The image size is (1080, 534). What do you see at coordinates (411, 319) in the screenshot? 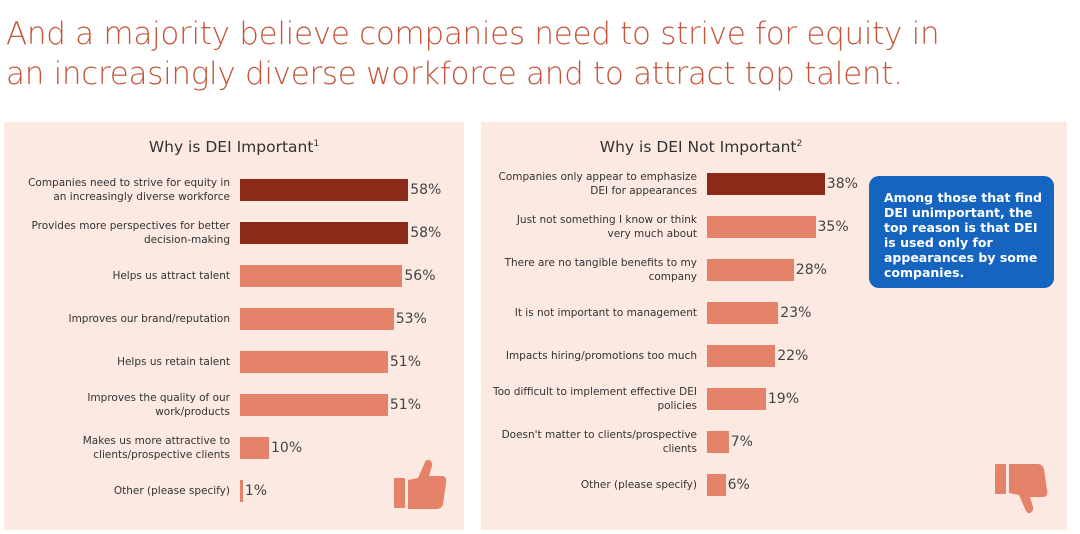
I see `value-label: 53%` at bounding box center [411, 319].